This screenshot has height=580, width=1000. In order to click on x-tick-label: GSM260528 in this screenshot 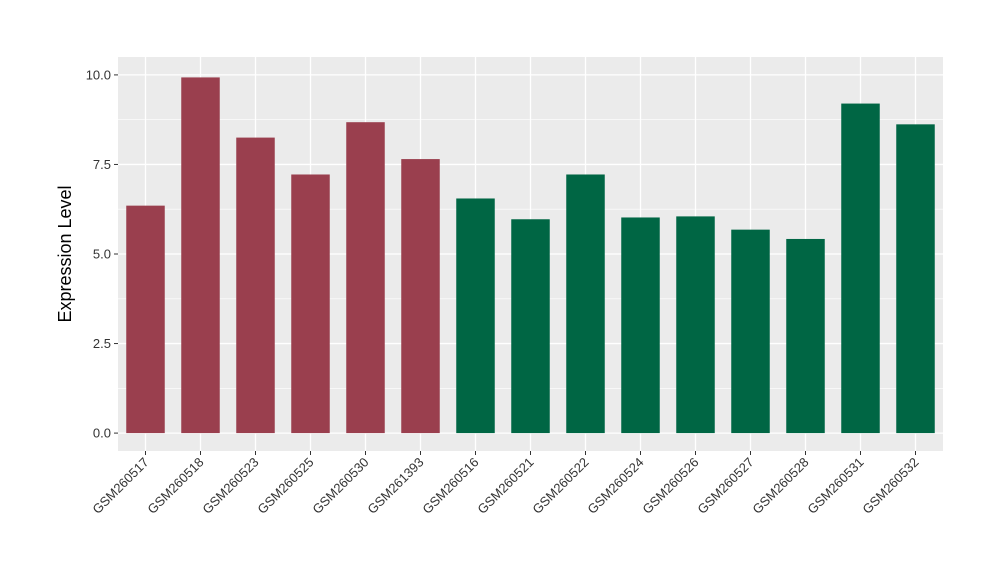, I will do `click(780, 486)`.